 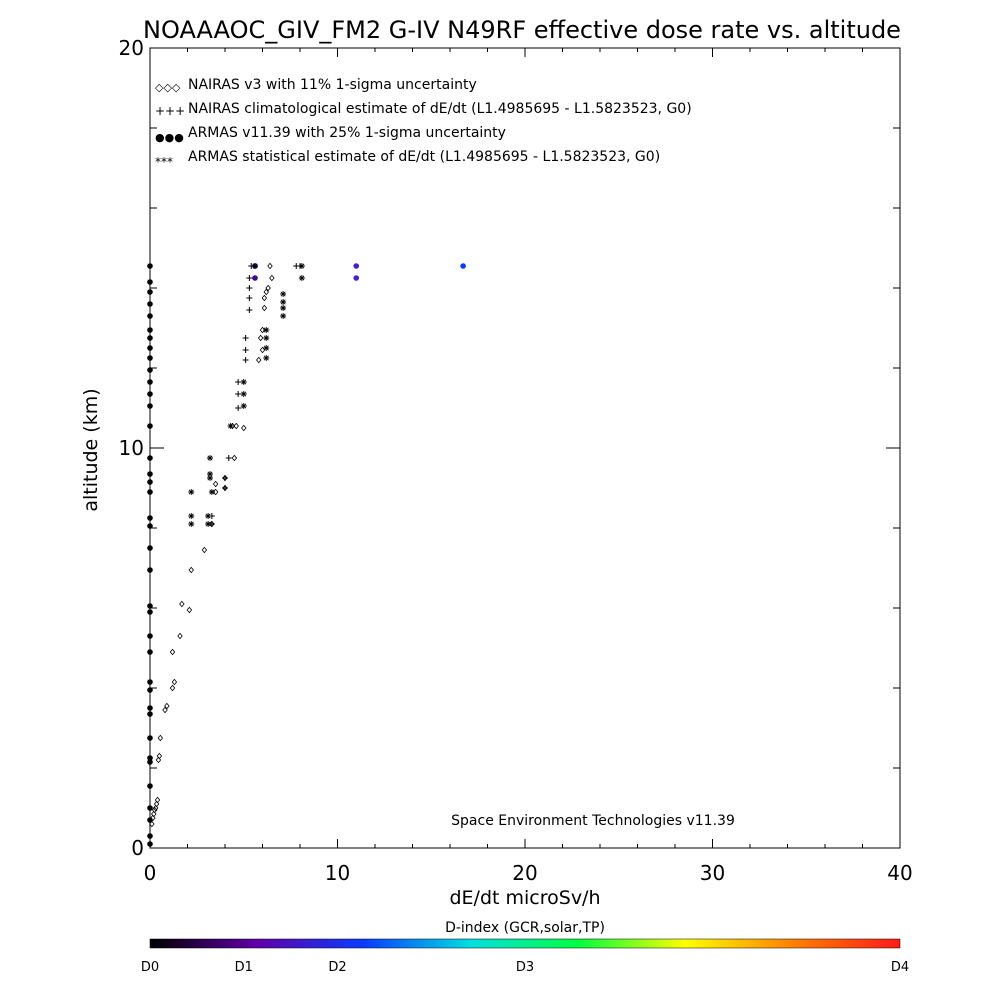 I want to click on legend-label-nairas: NAIRAS v3 with 11% 1-sigma uncertainty, so click(x=332, y=85).